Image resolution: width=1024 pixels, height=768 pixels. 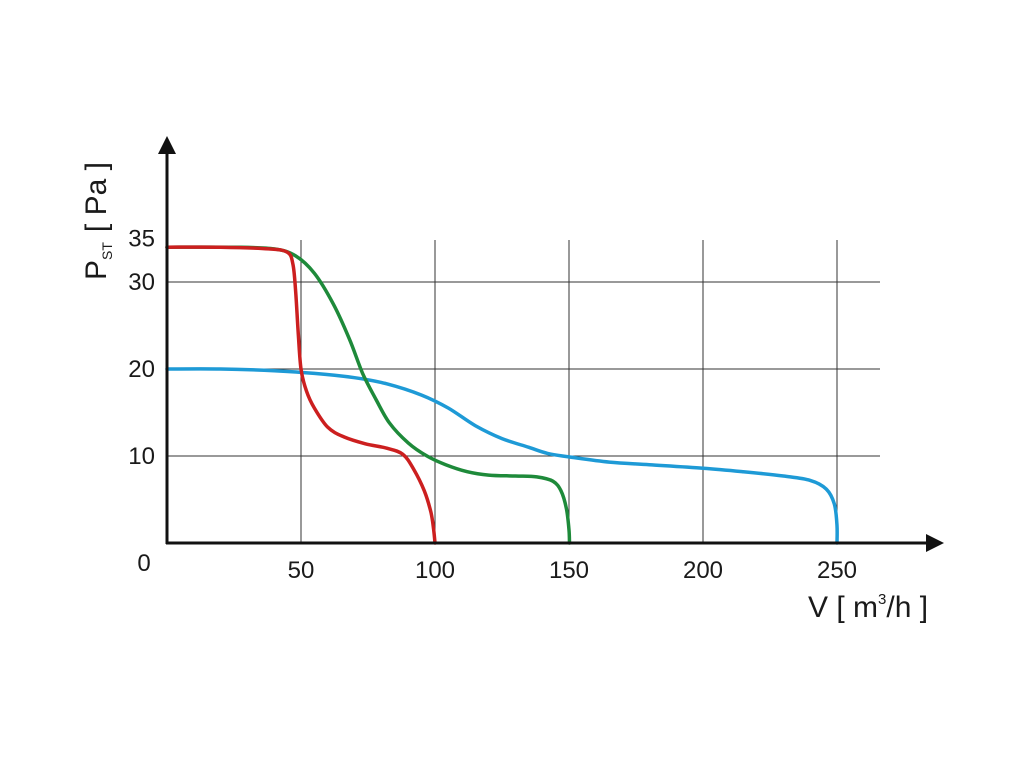 What do you see at coordinates (703, 570) in the screenshot?
I see `x-tick-label-200: 200` at bounding box center [703, 570].